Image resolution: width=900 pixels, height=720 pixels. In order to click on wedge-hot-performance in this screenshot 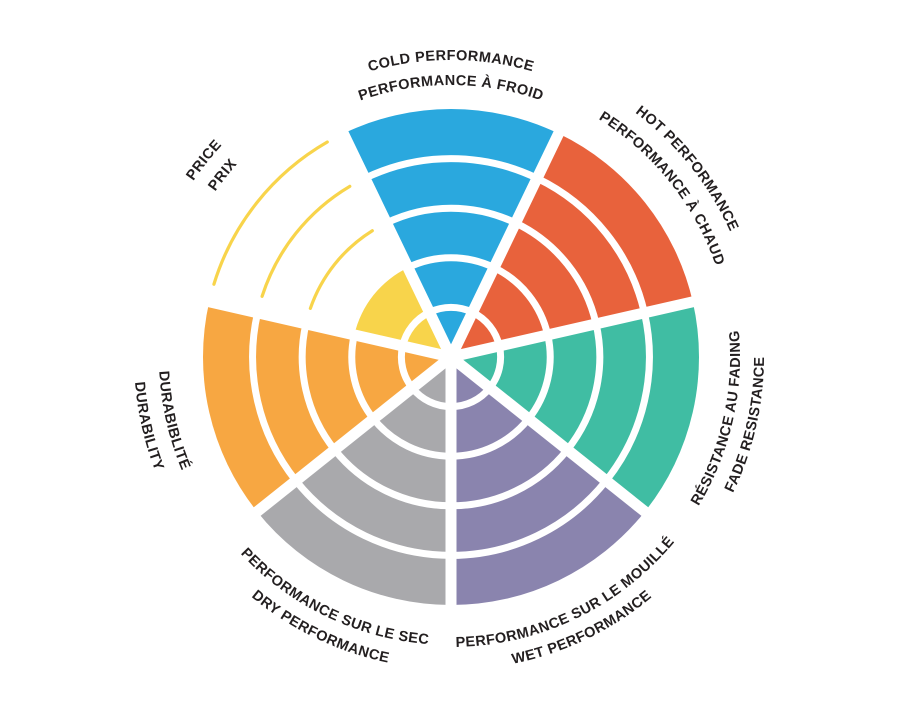, I will do `click(572, 245)`.